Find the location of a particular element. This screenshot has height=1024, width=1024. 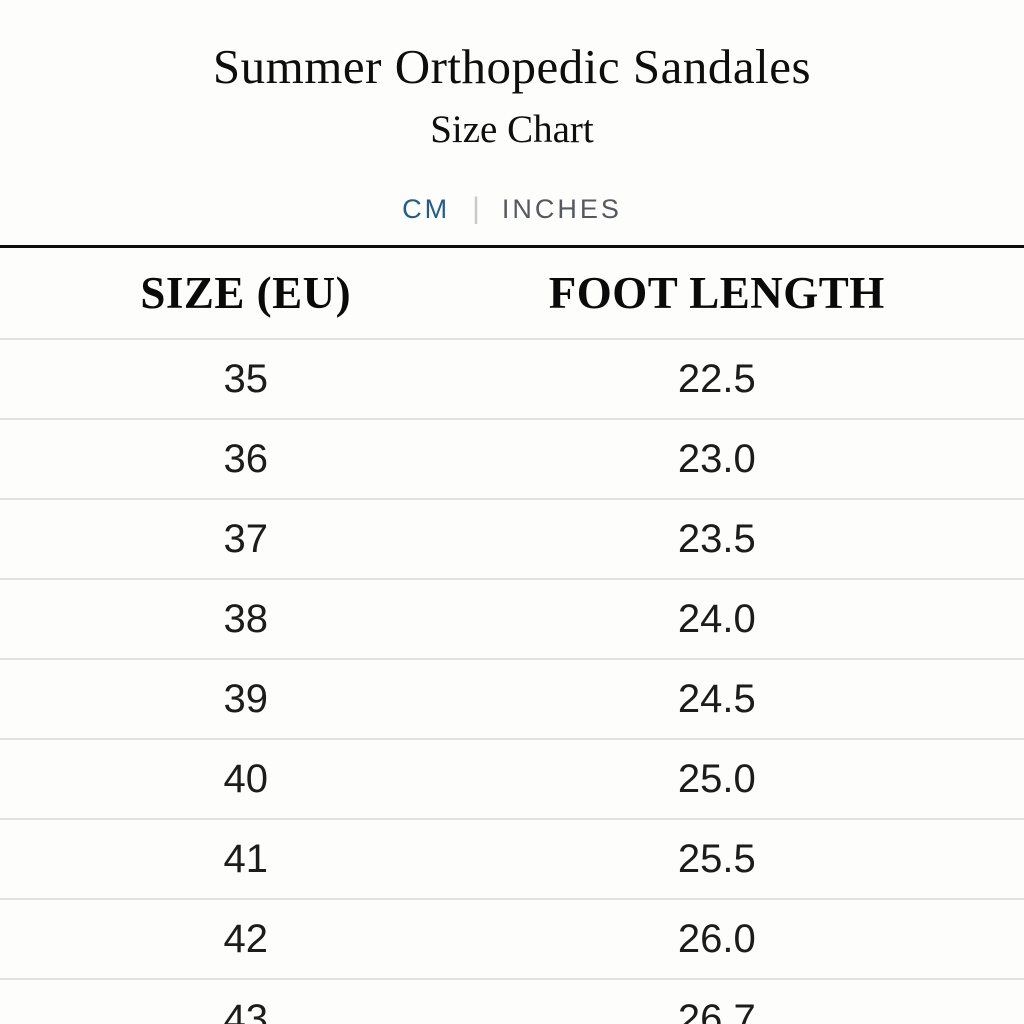

foot-length-cell: 24.5 is located at coordinates (716, 698).